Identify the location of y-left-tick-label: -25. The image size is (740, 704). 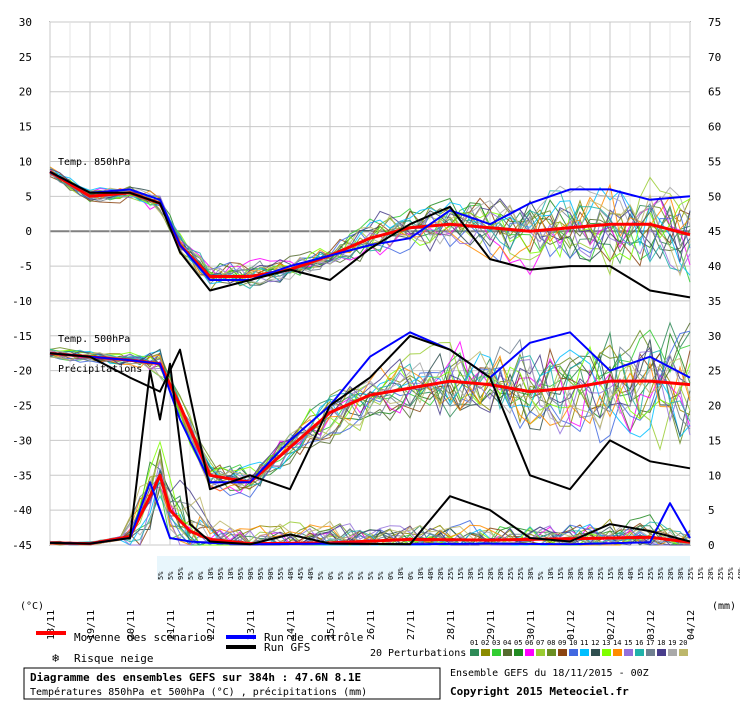
(22, 406).